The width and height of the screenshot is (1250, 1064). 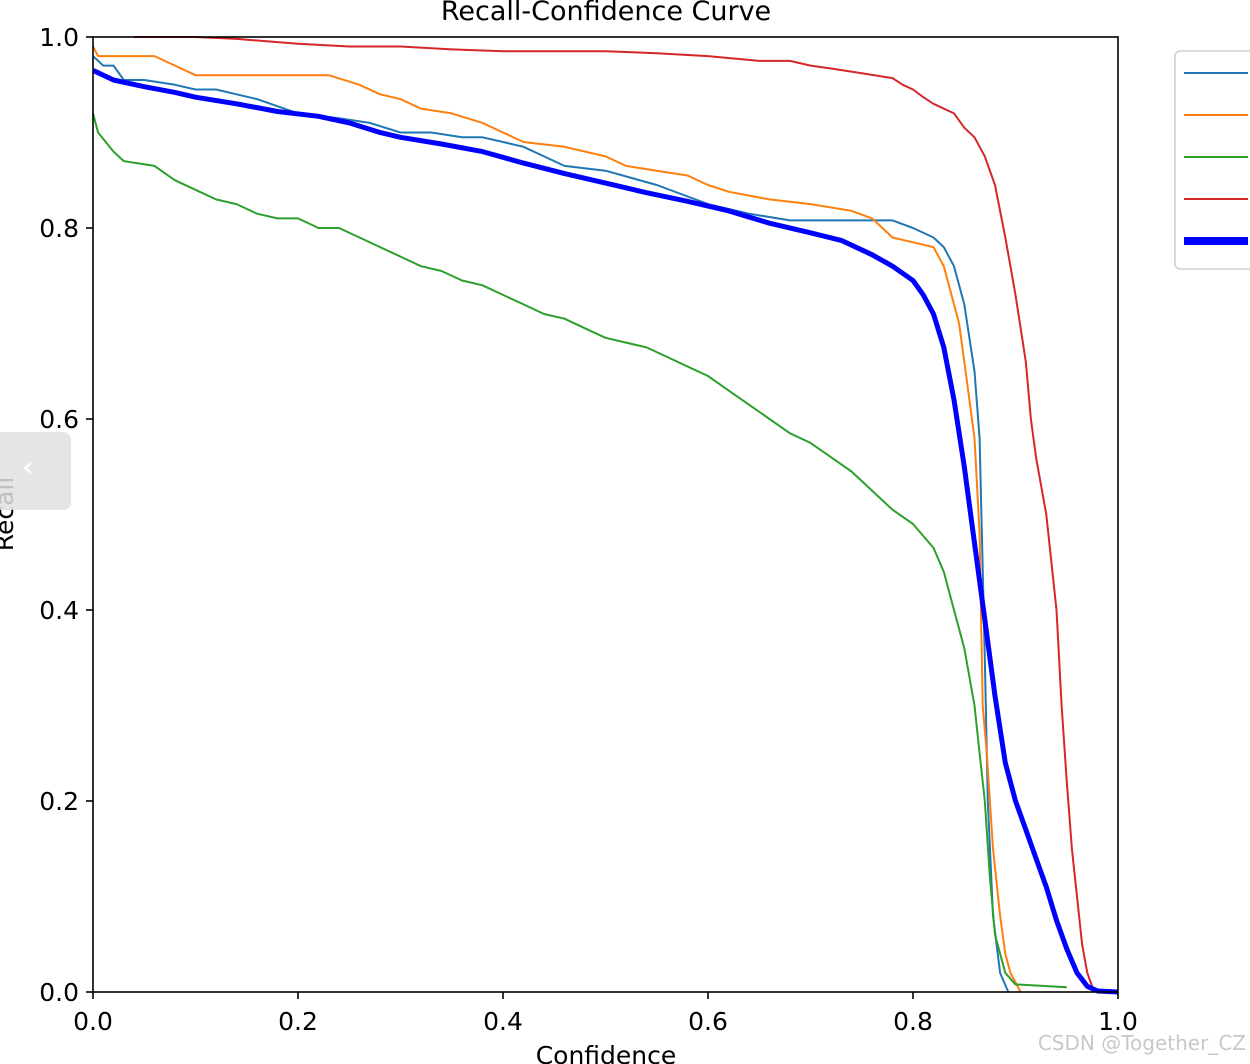 What do you see at coordinates (59, 419) in the screenshot?
I see `y-tick-label: 0.6` at bounding box center [59, 419].